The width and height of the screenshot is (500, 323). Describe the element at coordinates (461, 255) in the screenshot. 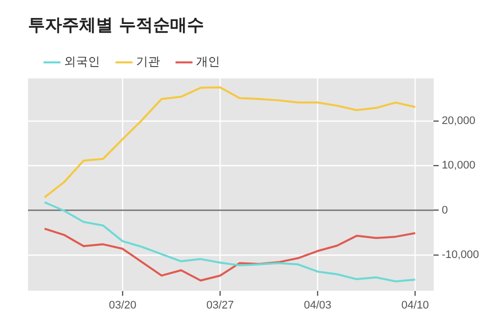

I see `y-tick-label: -10,000` at that location.